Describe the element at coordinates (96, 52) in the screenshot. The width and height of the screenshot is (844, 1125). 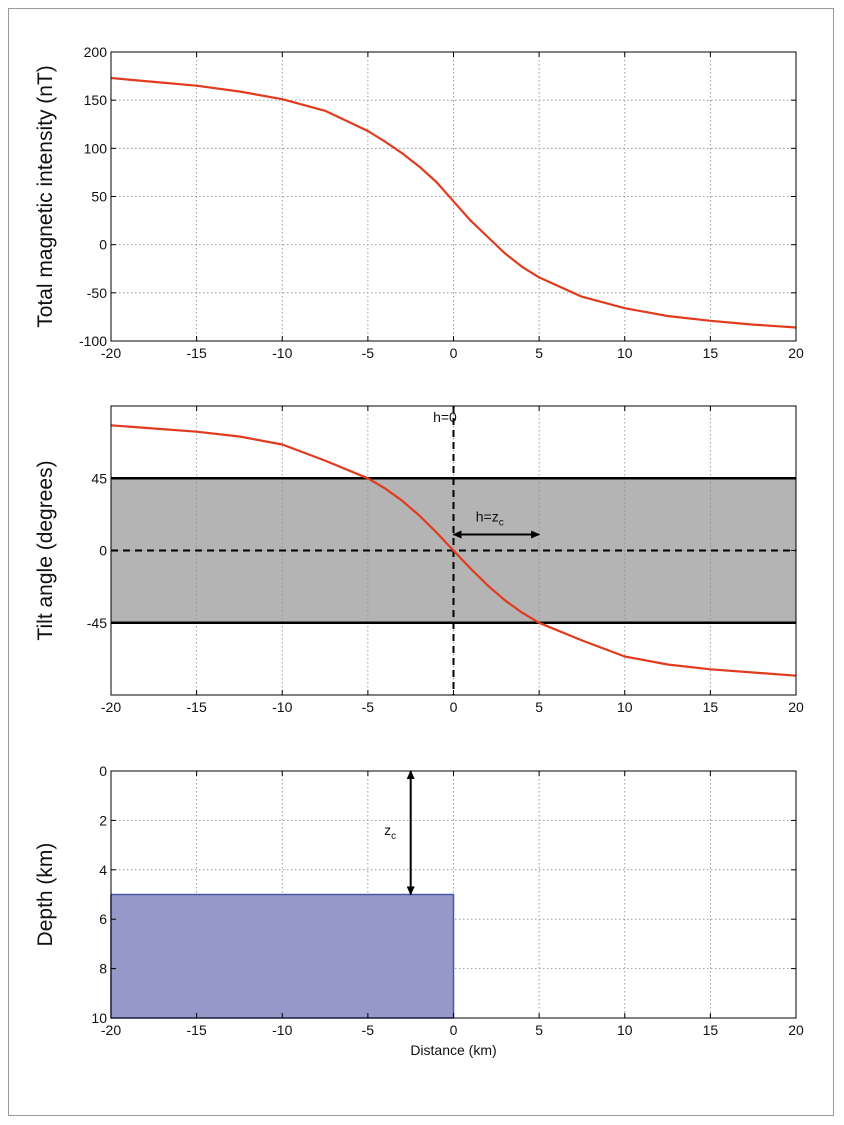
I see `y-tick-label: 200` at that location.